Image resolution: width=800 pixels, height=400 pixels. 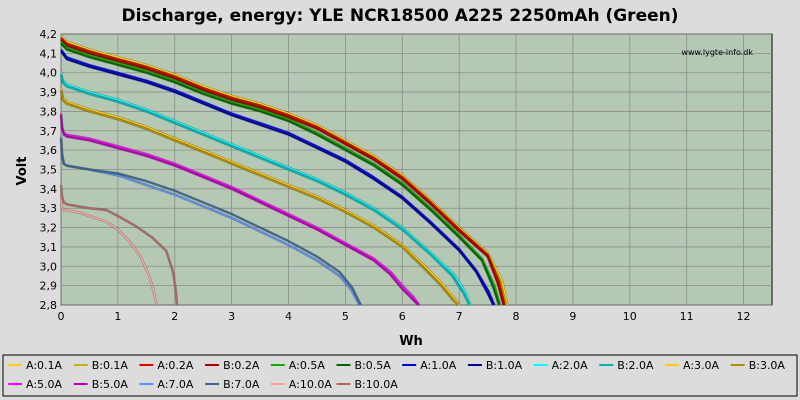 I want to click on legend-label: A:3.0A, so click(x=701, y=365).